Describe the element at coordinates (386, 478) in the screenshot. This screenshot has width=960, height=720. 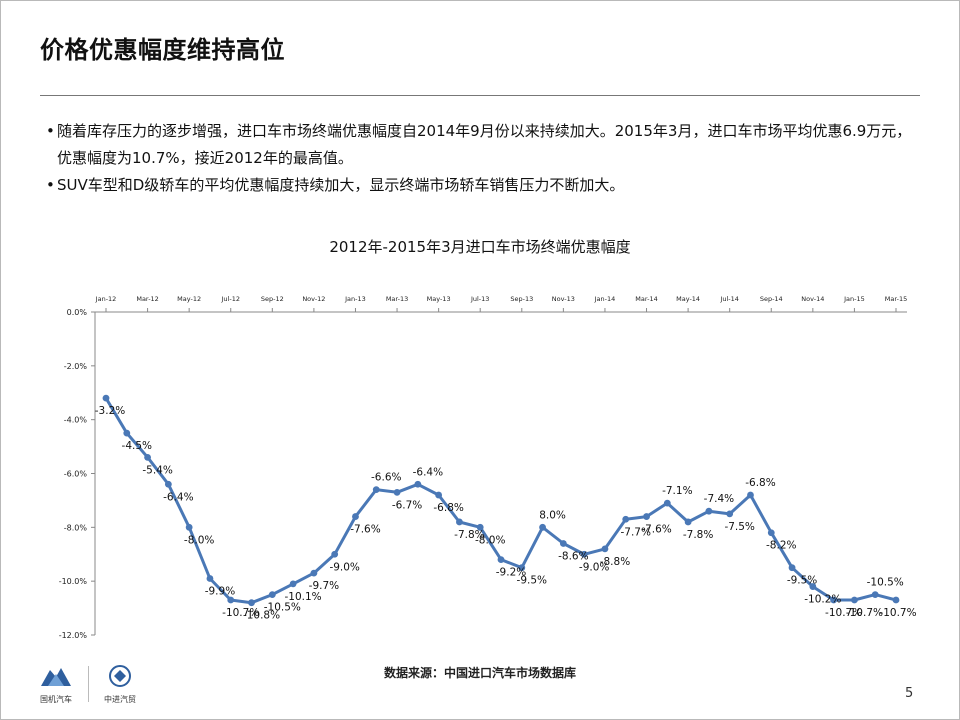
I see `data-label: -6.6%` at that location.